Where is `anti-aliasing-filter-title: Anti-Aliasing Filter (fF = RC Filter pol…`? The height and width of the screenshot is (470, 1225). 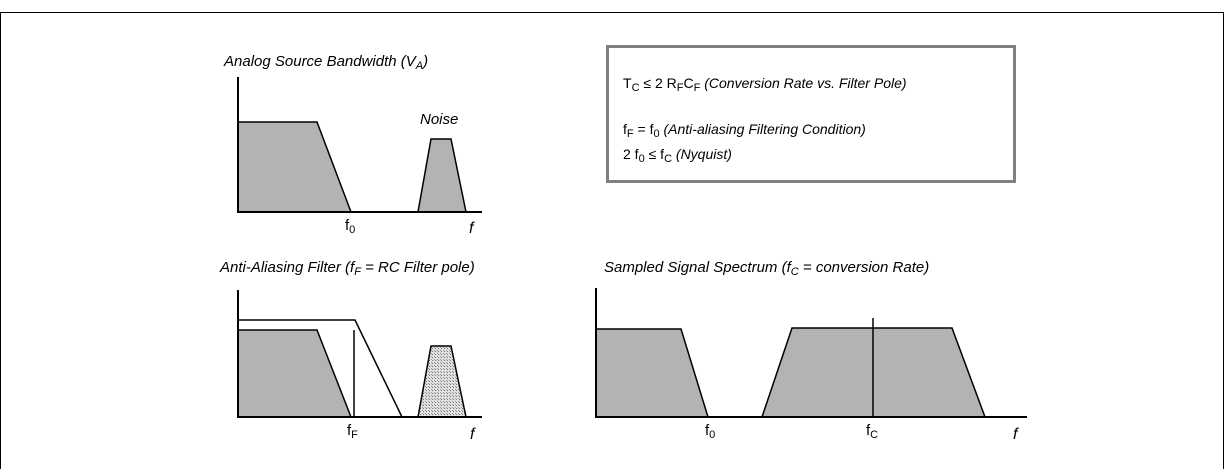 anti-aliasing-filter-title: Anti-Aliasing Filter (fF = RC Filter pol… is located at coordinates (347, 268).